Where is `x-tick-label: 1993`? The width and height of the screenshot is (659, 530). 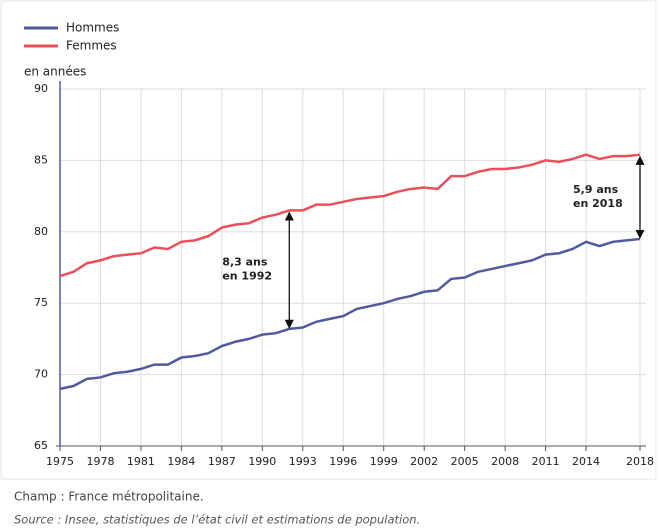 x-tick-label: 1993 is located at coordinates (303, 461).